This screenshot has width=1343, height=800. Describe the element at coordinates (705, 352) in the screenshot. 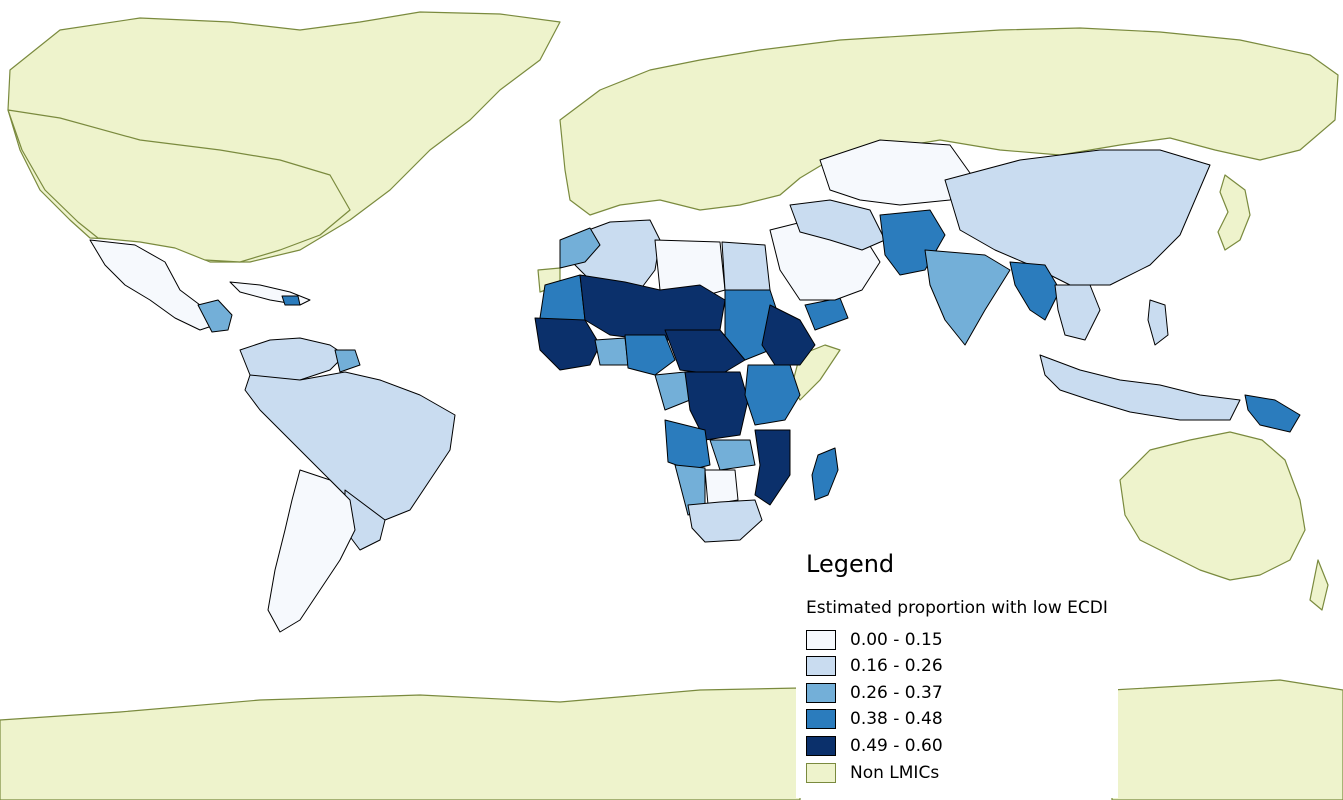

I see `chad-car` at that location.